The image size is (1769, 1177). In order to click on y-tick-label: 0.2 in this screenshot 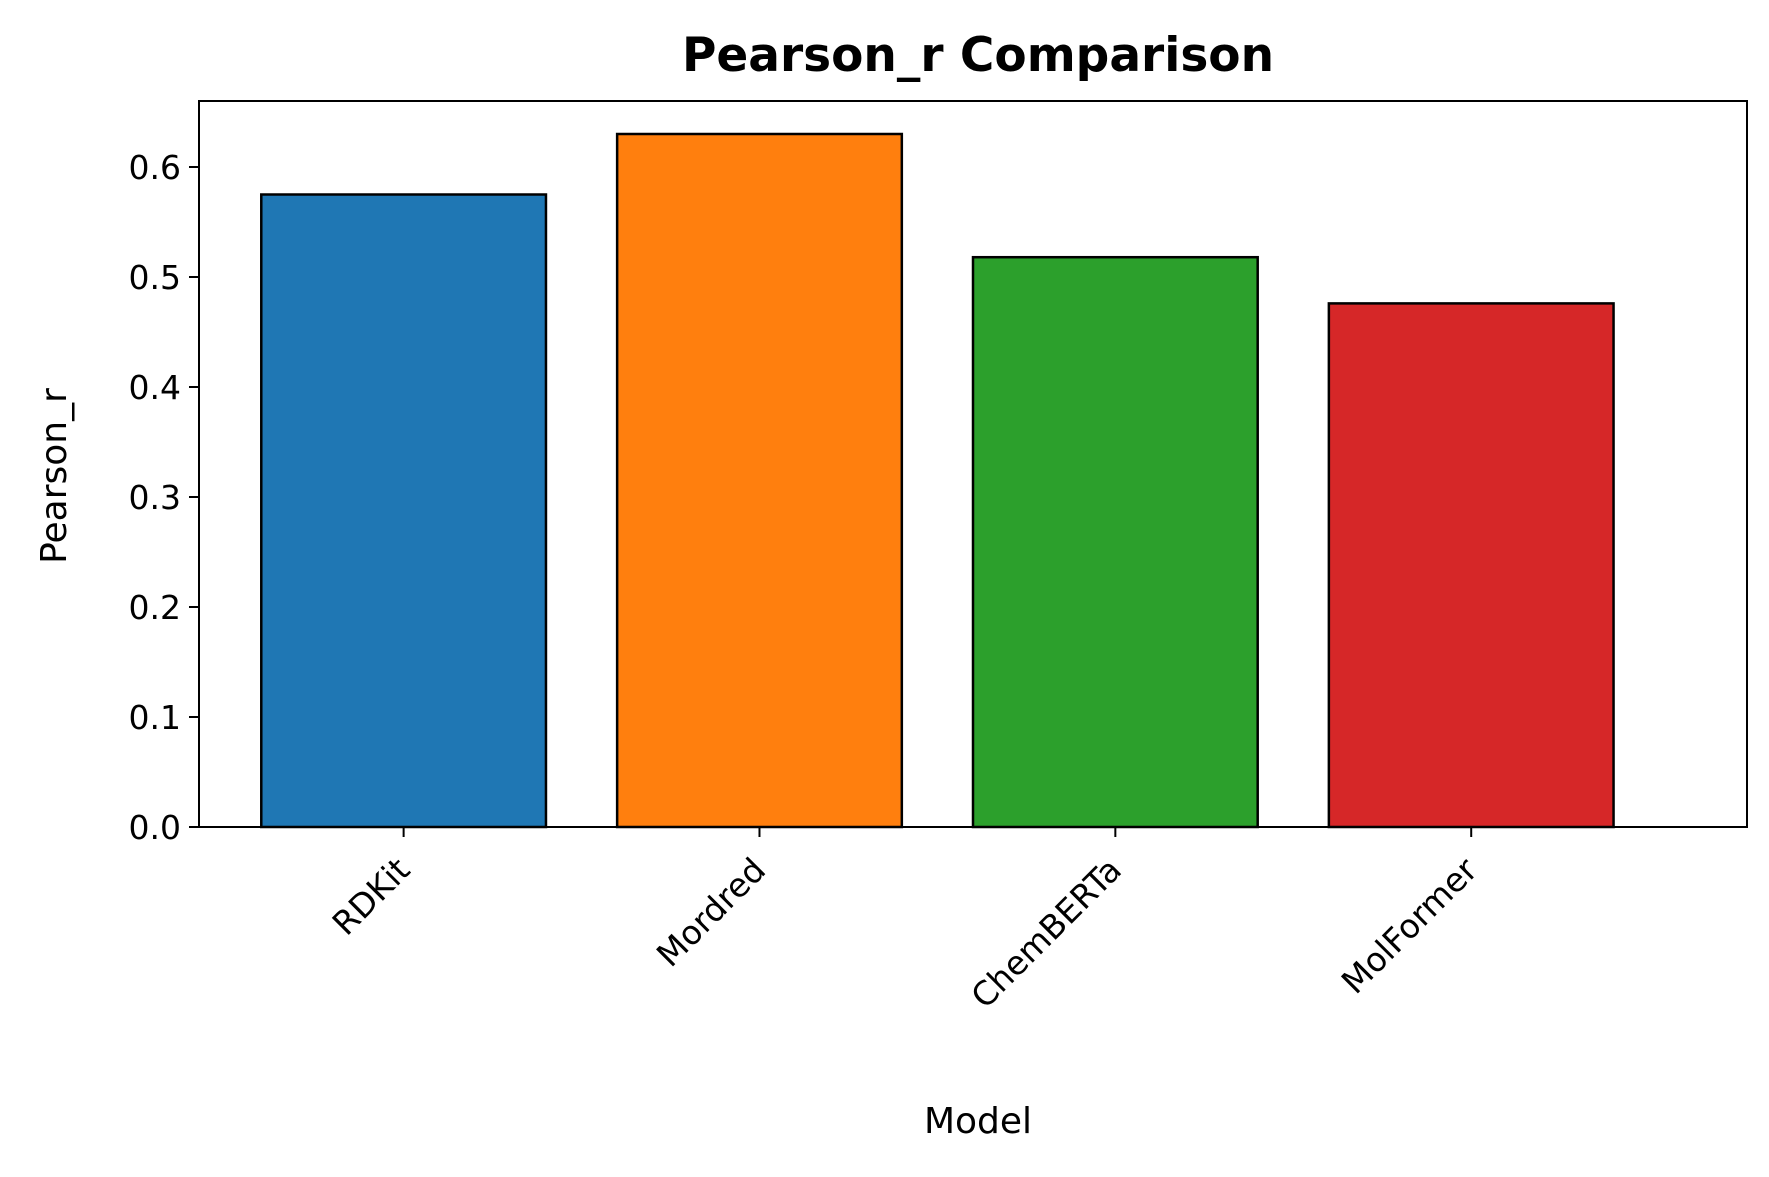, I will do `click(155, 607)`.